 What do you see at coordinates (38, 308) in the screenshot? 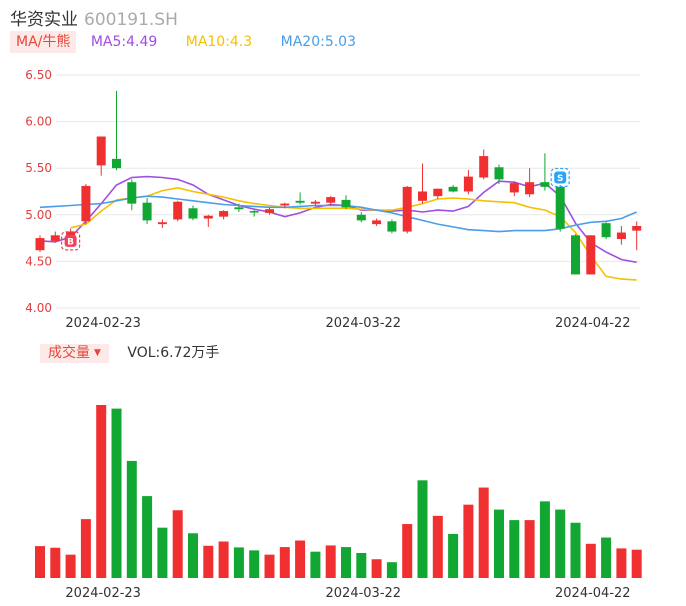
I see `price-tick-label: 4.00` at bounding box center [38, 308].